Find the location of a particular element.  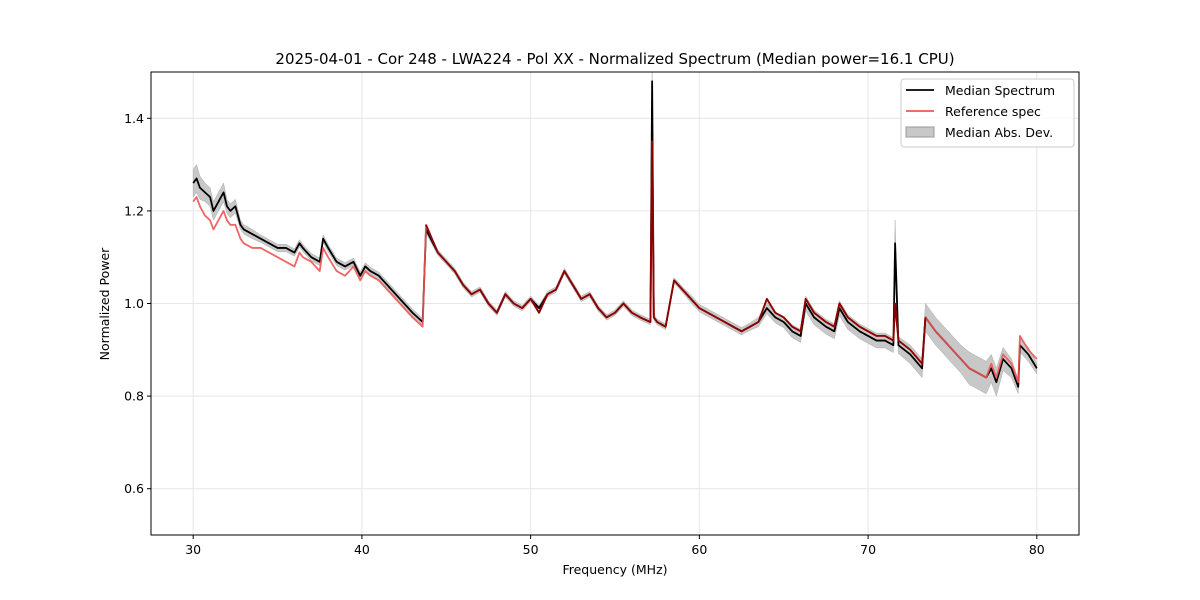

y-axis-ticks: 0.6 0.8 1.0 1.2 1.4 is located at coordinates (137, 303).